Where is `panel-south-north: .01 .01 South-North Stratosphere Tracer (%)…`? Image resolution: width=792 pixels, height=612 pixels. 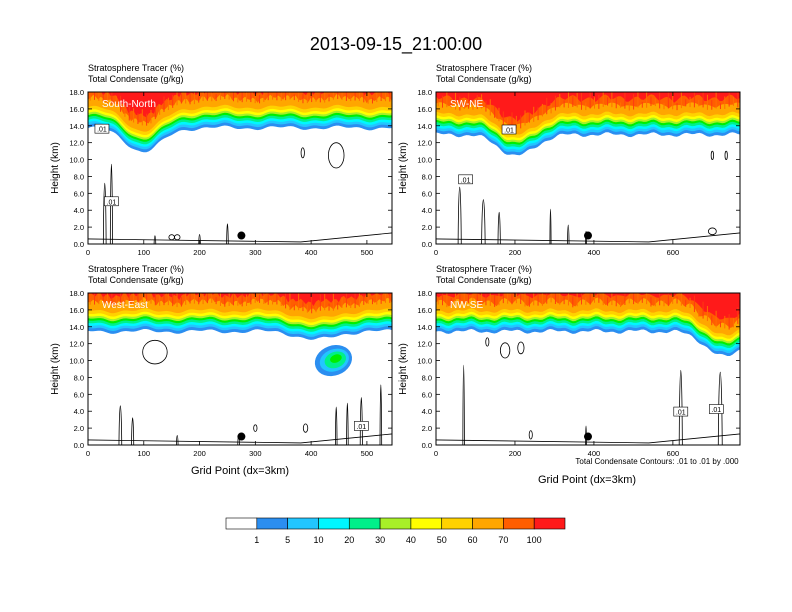 panel-south-north: .01 .01 South-North Stratosphere Tracer (%)… is located at coordinates (221, 160).